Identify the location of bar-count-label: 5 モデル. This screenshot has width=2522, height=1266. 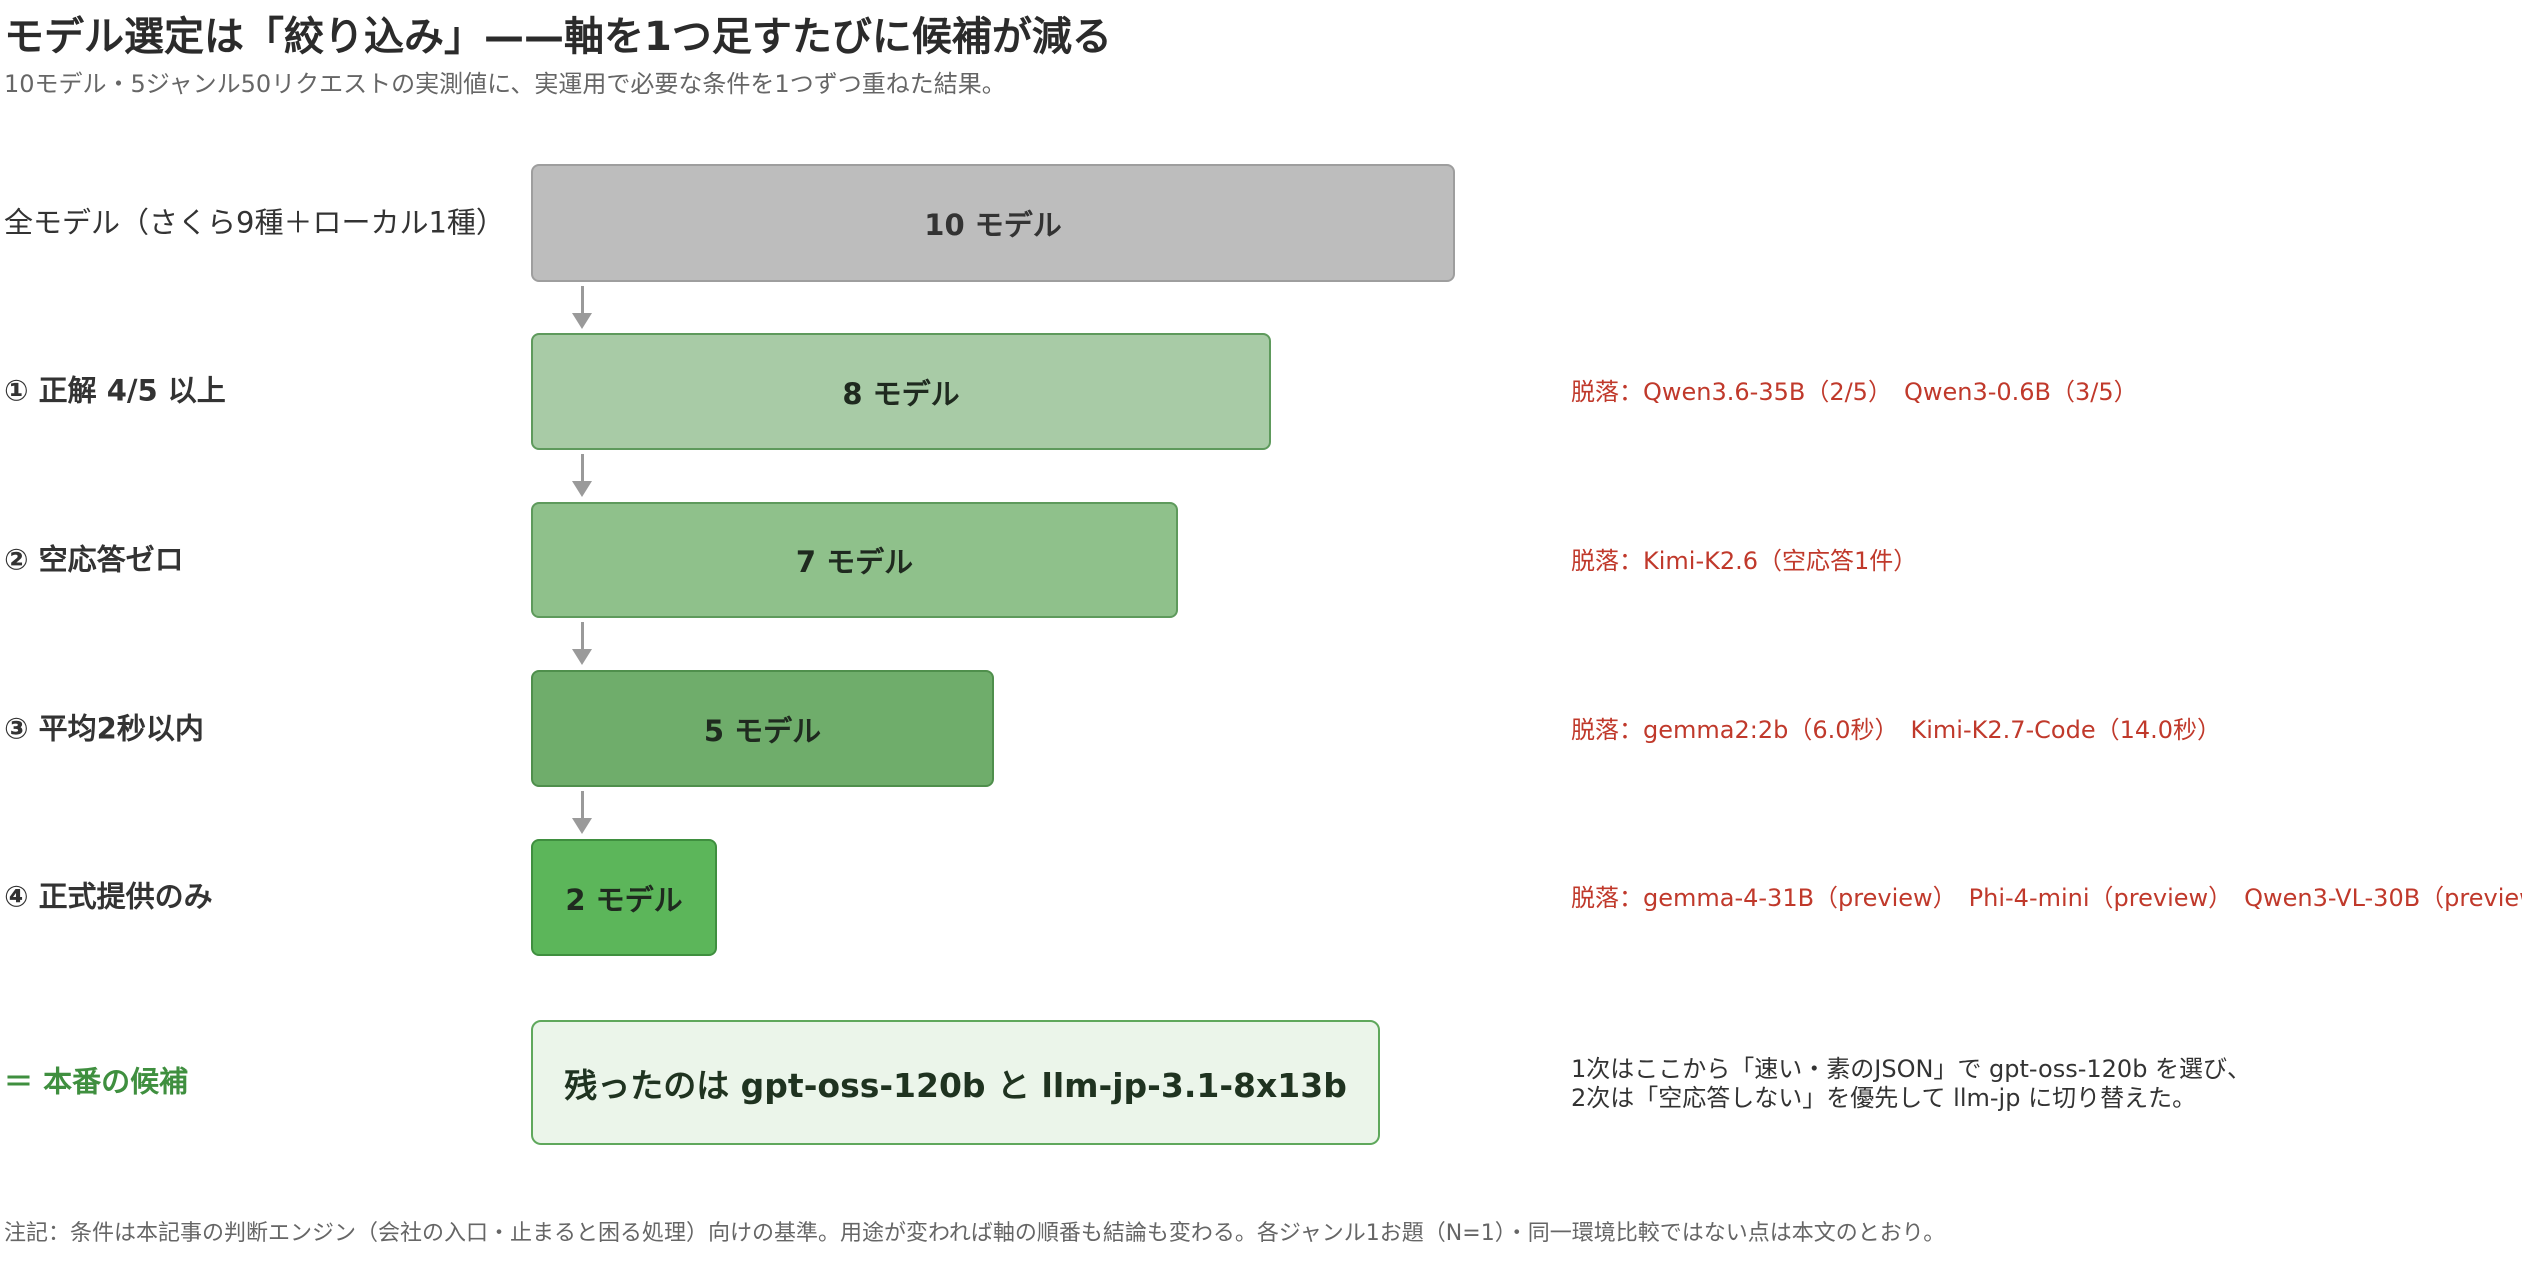
(762, 730).